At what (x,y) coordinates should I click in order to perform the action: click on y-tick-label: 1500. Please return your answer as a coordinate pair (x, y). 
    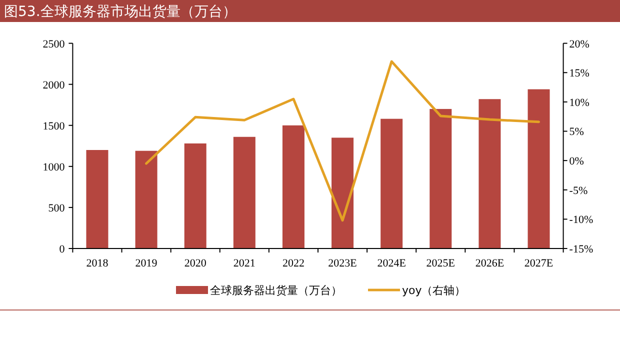
    Looking at the image, I should click on (54, 126).